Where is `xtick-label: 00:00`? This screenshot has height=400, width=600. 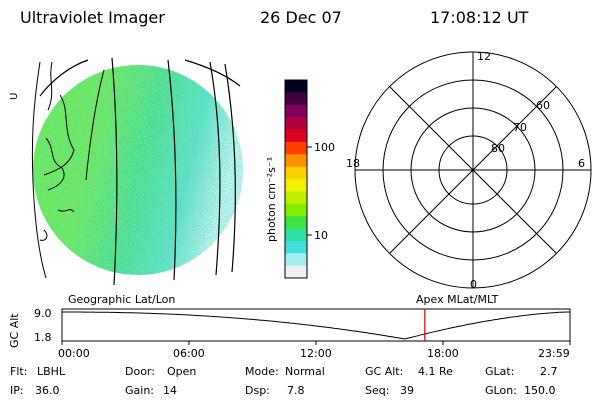
xtick-label: 00:00 is located at coordinates (74, 353).